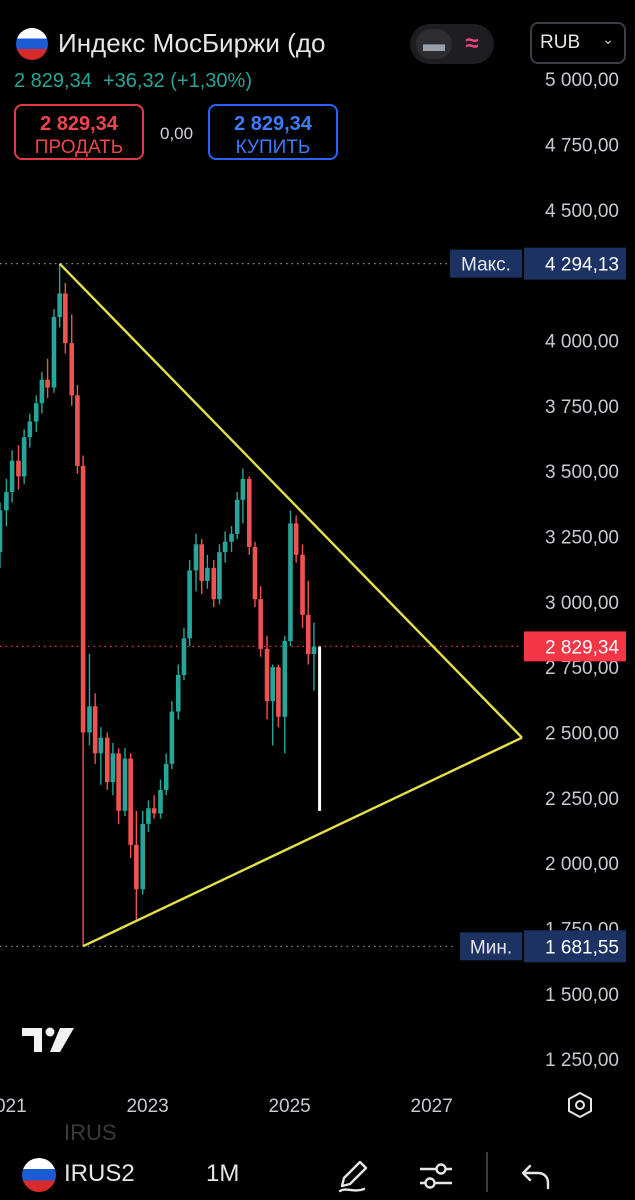  I want to click on wave-icon: ≈, so click(472, 43).